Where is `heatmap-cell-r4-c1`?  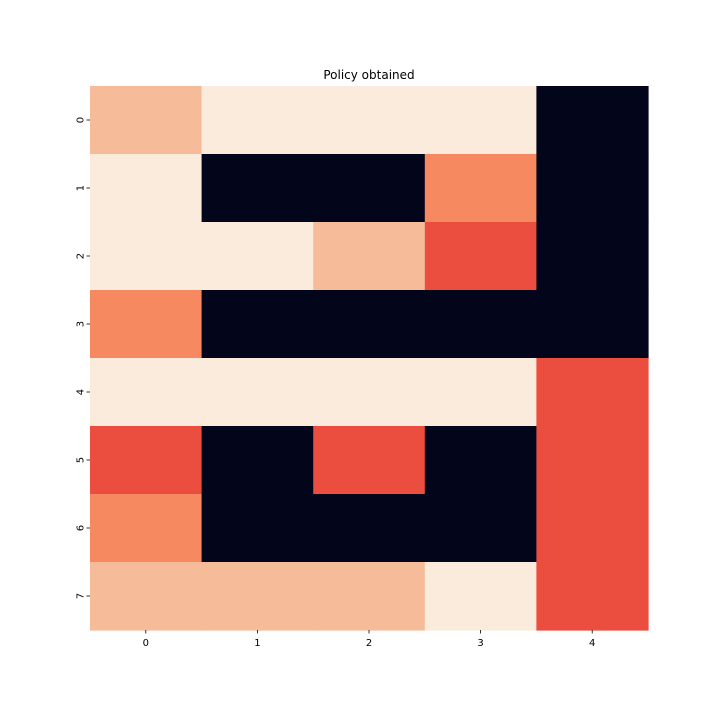 heatmap-cell-r4-c1 is located at coordinates (257, 392).